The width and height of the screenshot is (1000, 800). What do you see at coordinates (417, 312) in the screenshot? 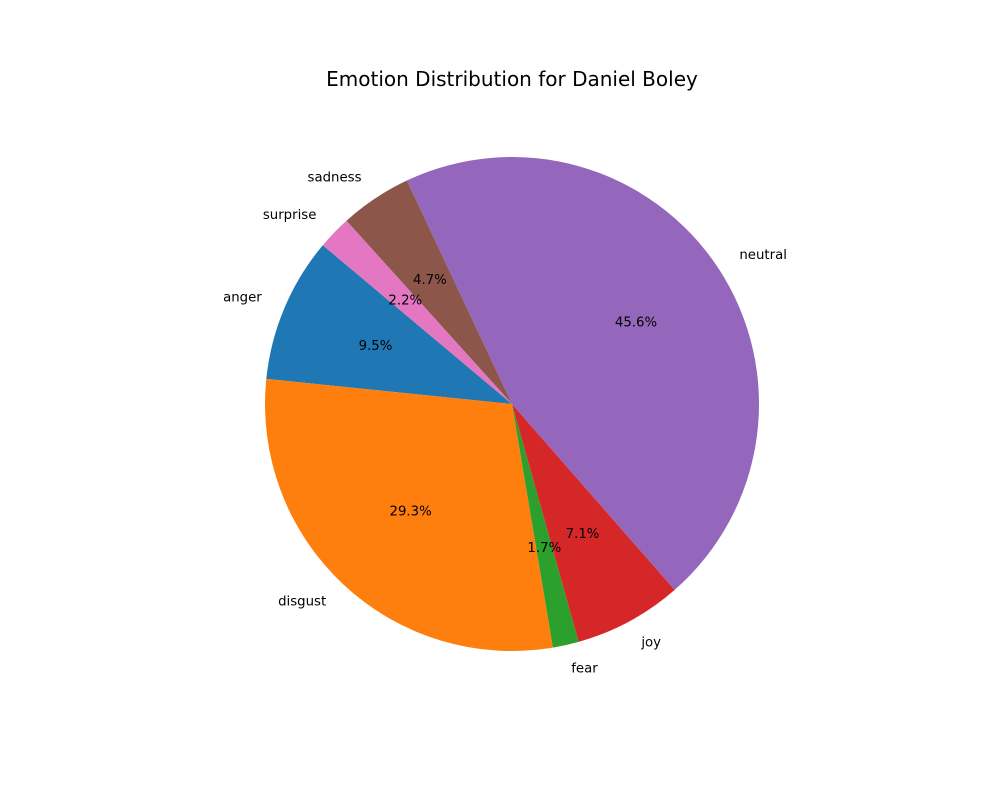
I see `pie-slice-surprise` at bounding box center [417, 312].